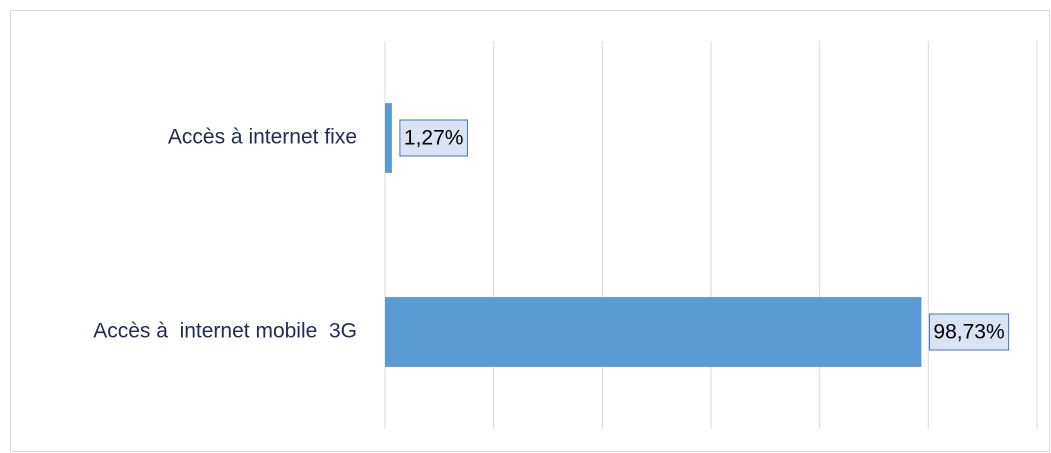  What do you see at coordinates (262, 137) in the screenshot?
I see `category-label: Accès à internet fixe` at bounding box center [262, 137].